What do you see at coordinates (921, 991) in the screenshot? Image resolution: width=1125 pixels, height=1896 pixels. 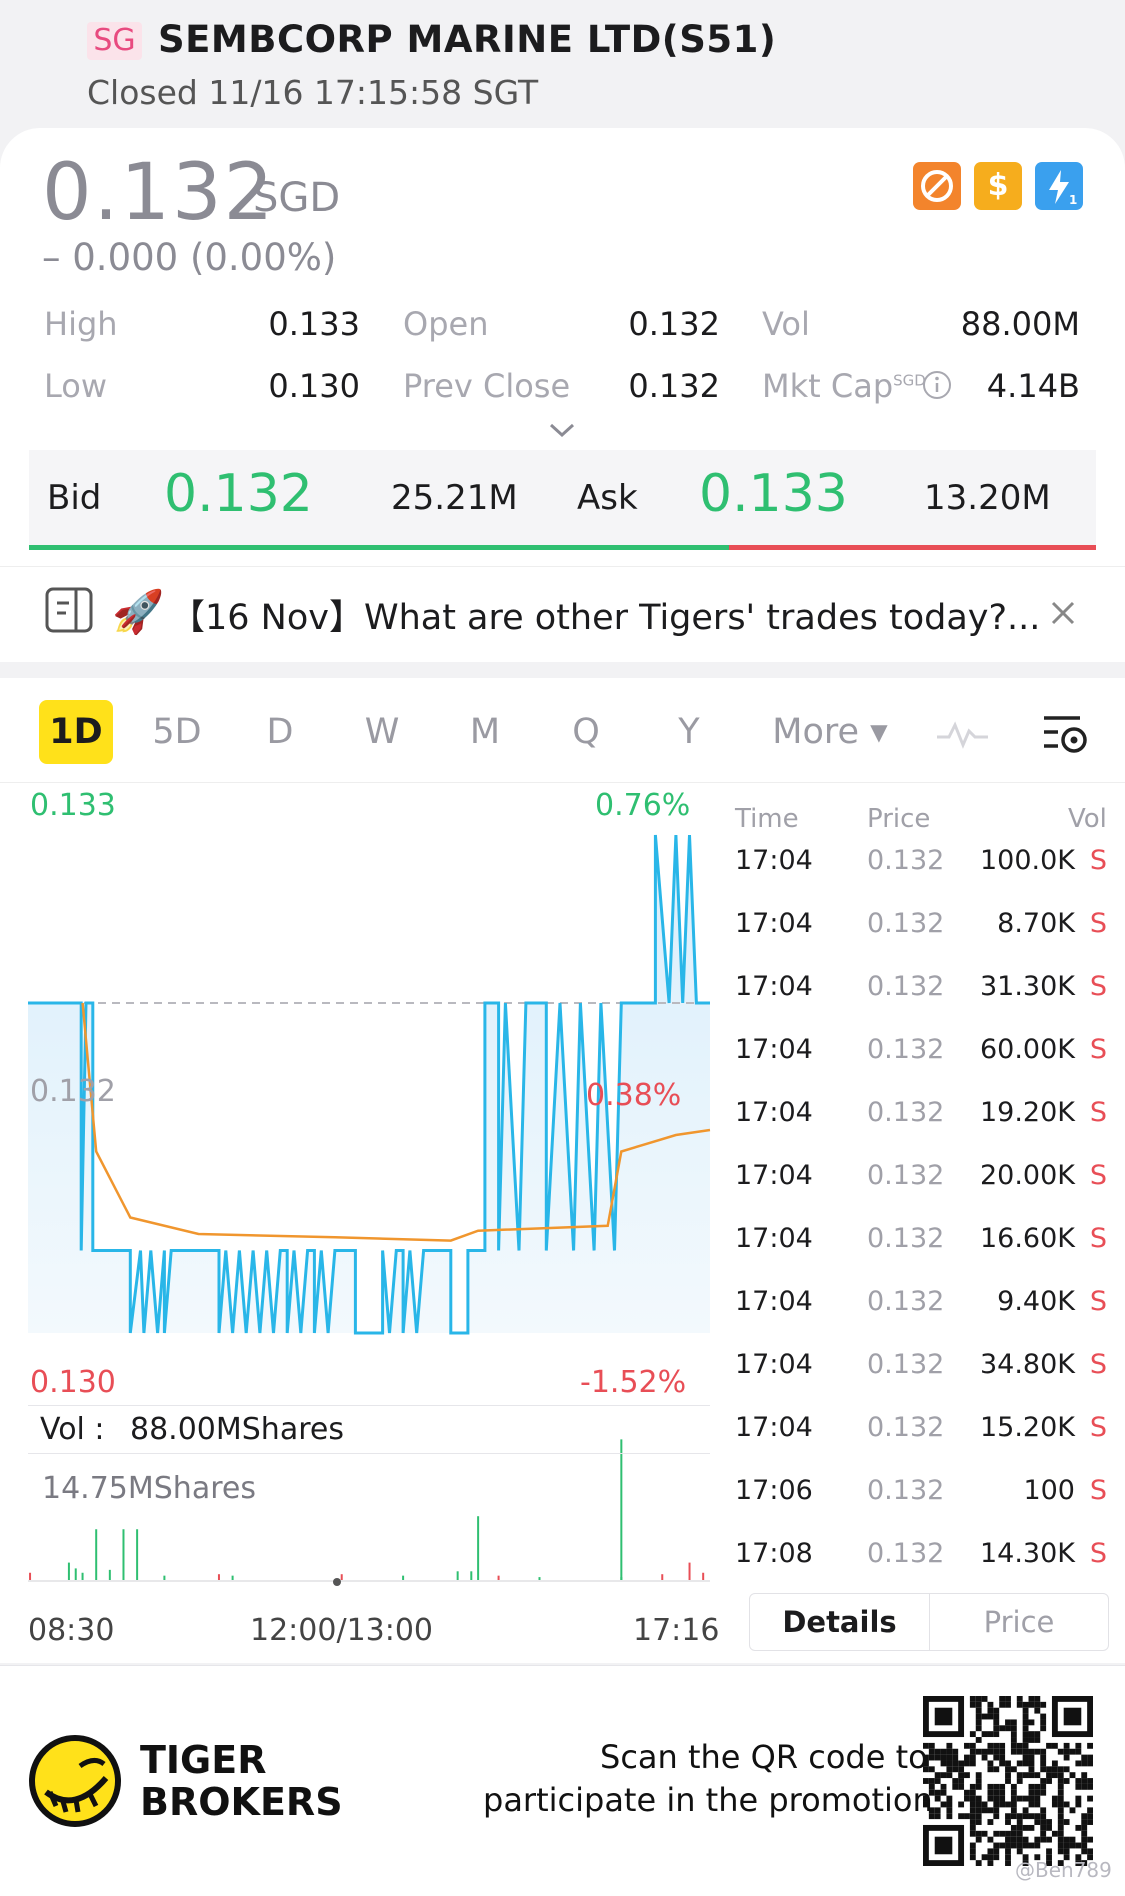 I see `trade-row: 17:04 0.132 31.30K S` at bounding box center [921, 991].